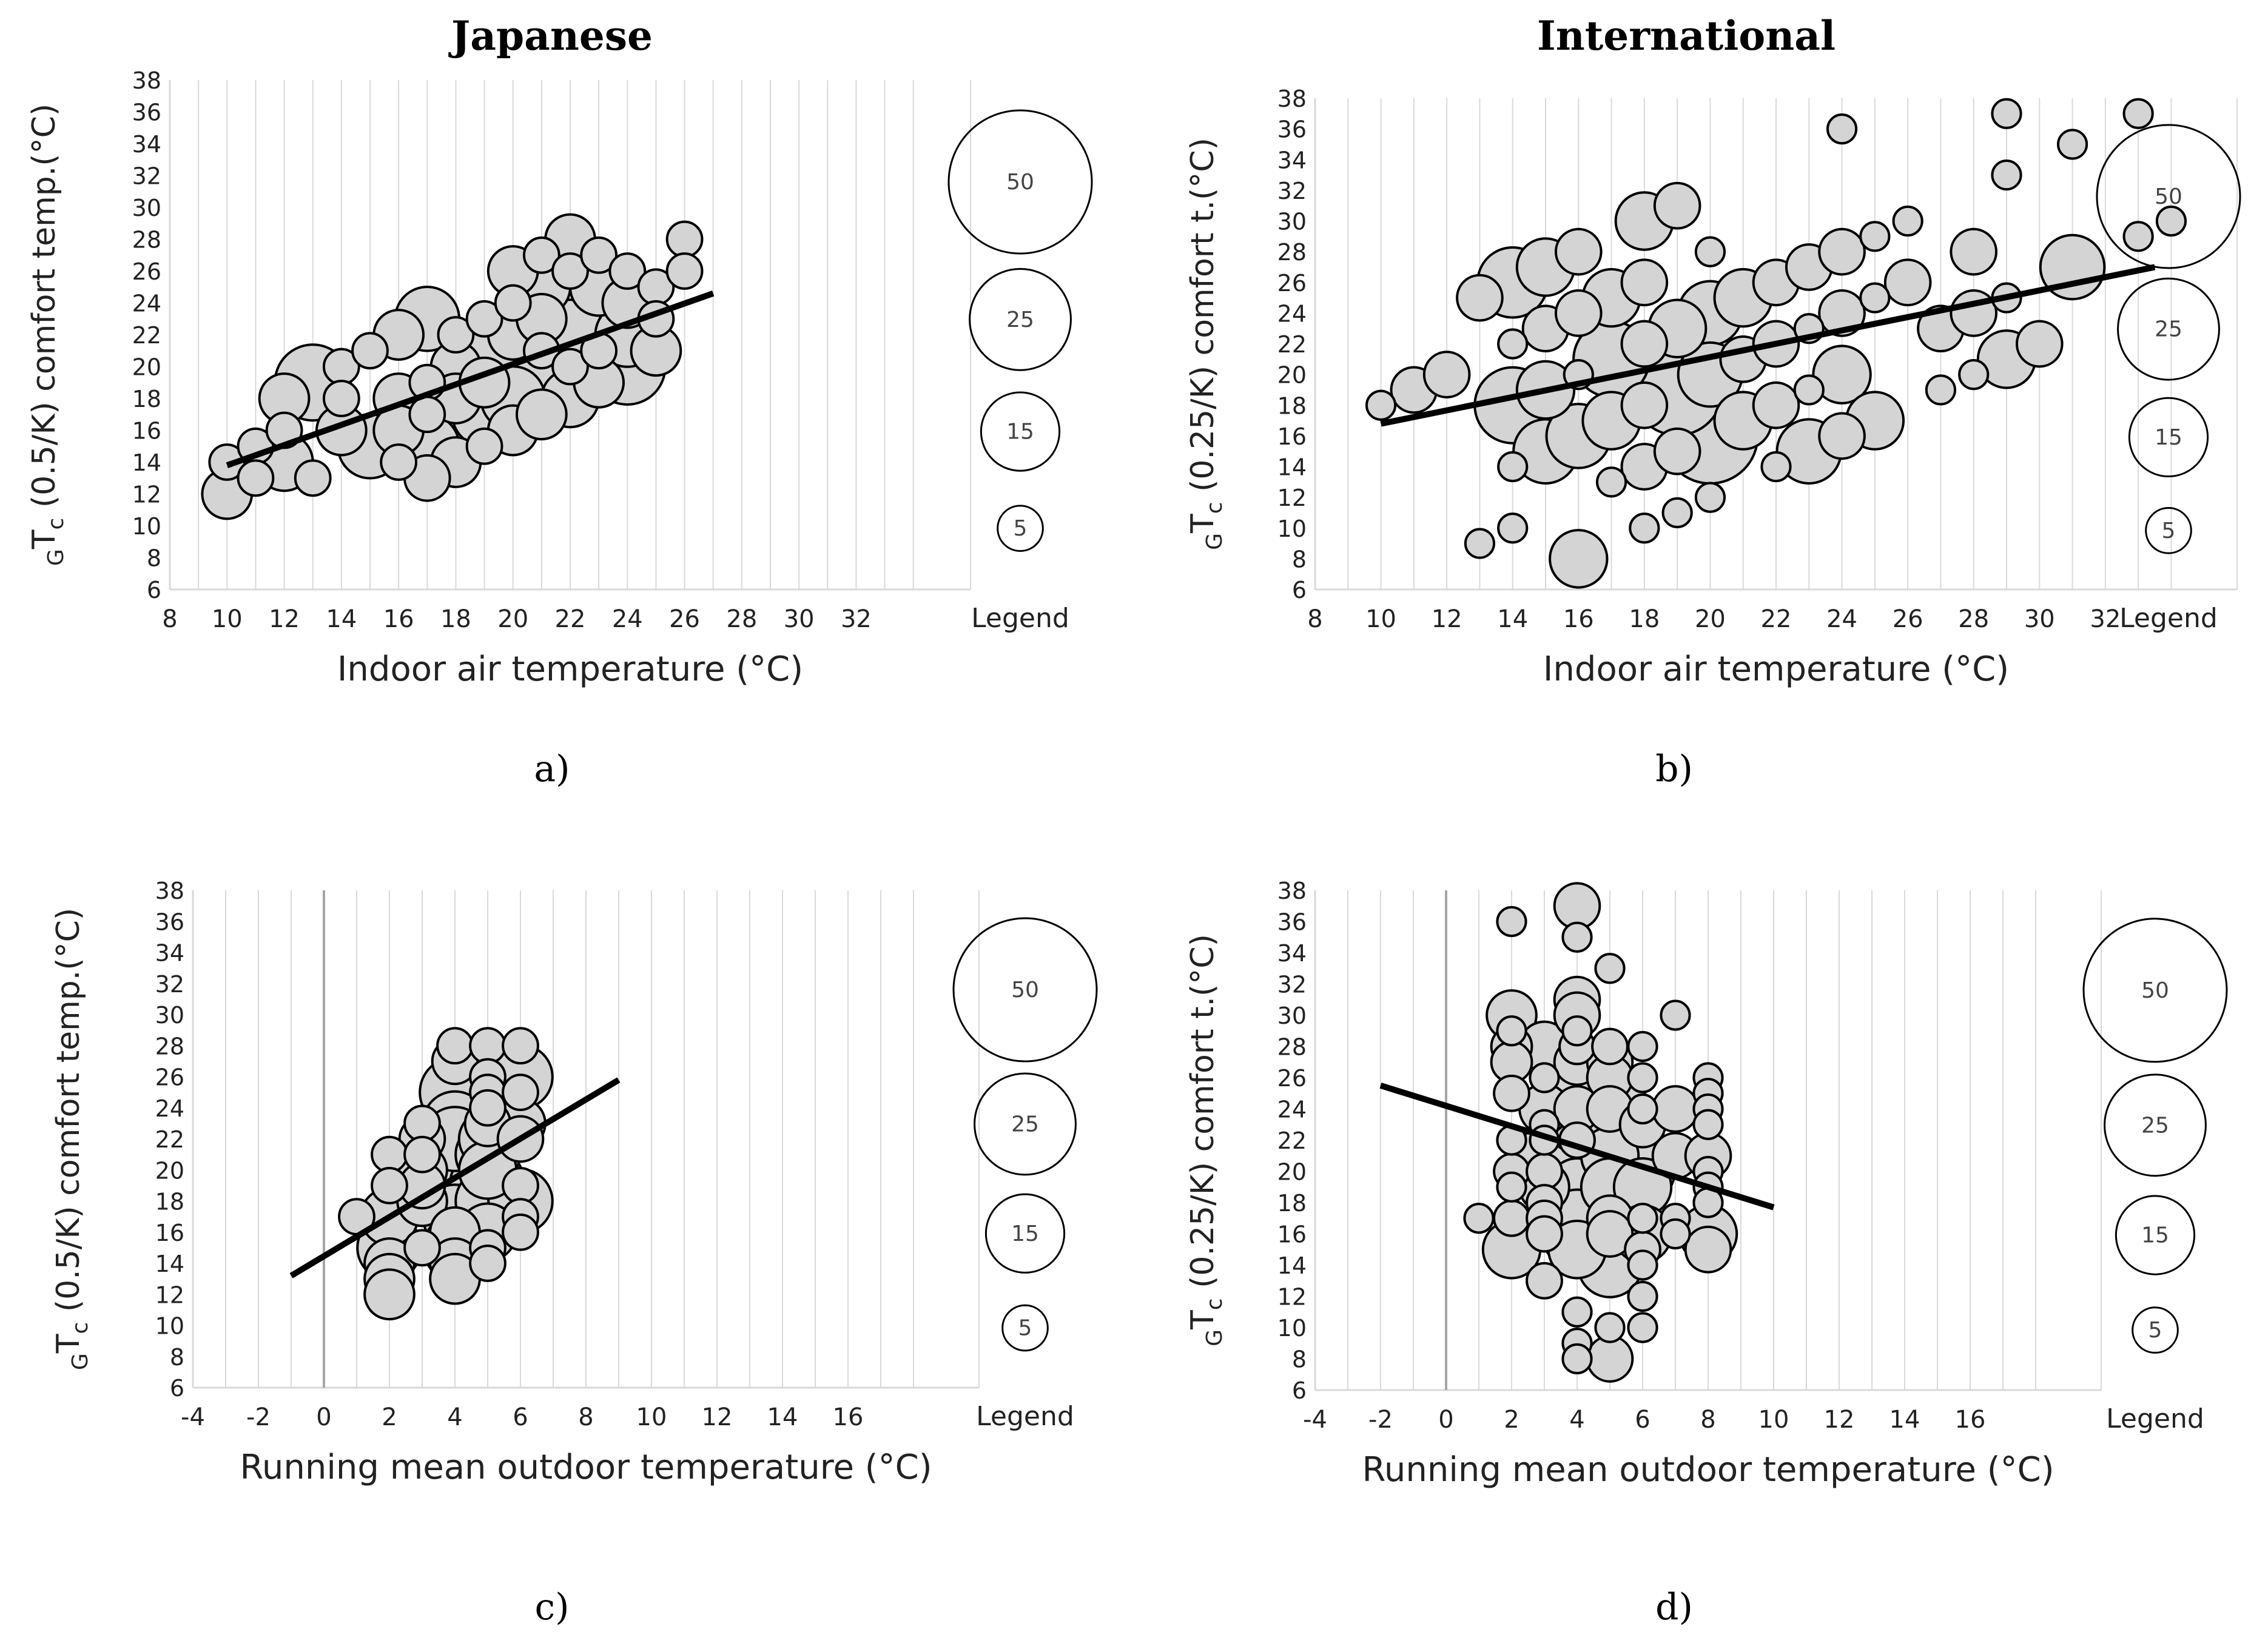 The height and width of the screenshot is (1646, 2268). What do you see at coordinates (81, 1361) in the screenshot?
I see `y-axis-label-prefix: G` at bounding box center [81, 1361].